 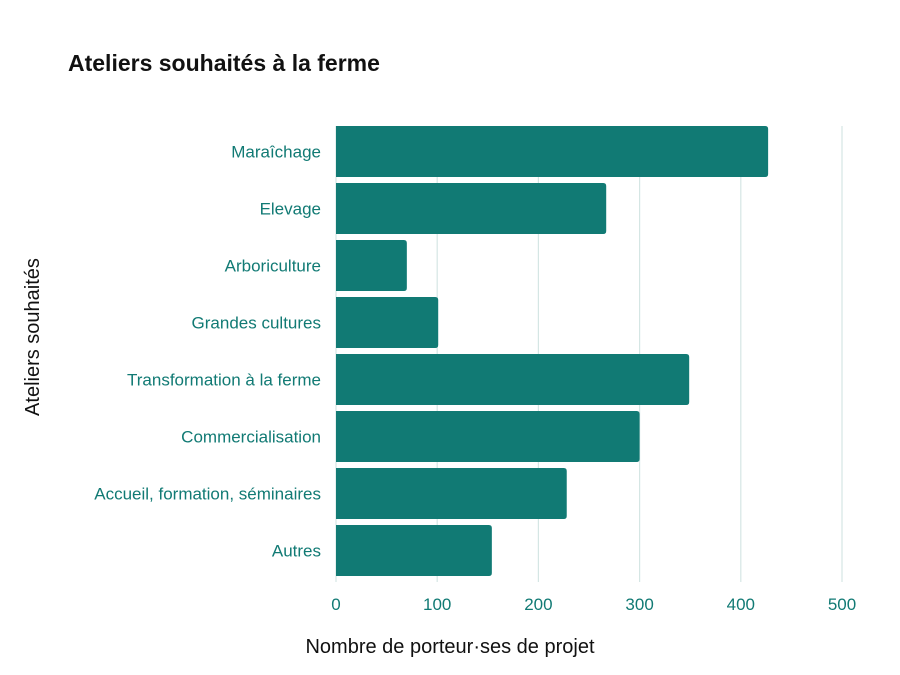 What do you see at coordinates (538, 604) in the screenshot?
I see `x-tick-label: 200` at bounding box center [538, 604].